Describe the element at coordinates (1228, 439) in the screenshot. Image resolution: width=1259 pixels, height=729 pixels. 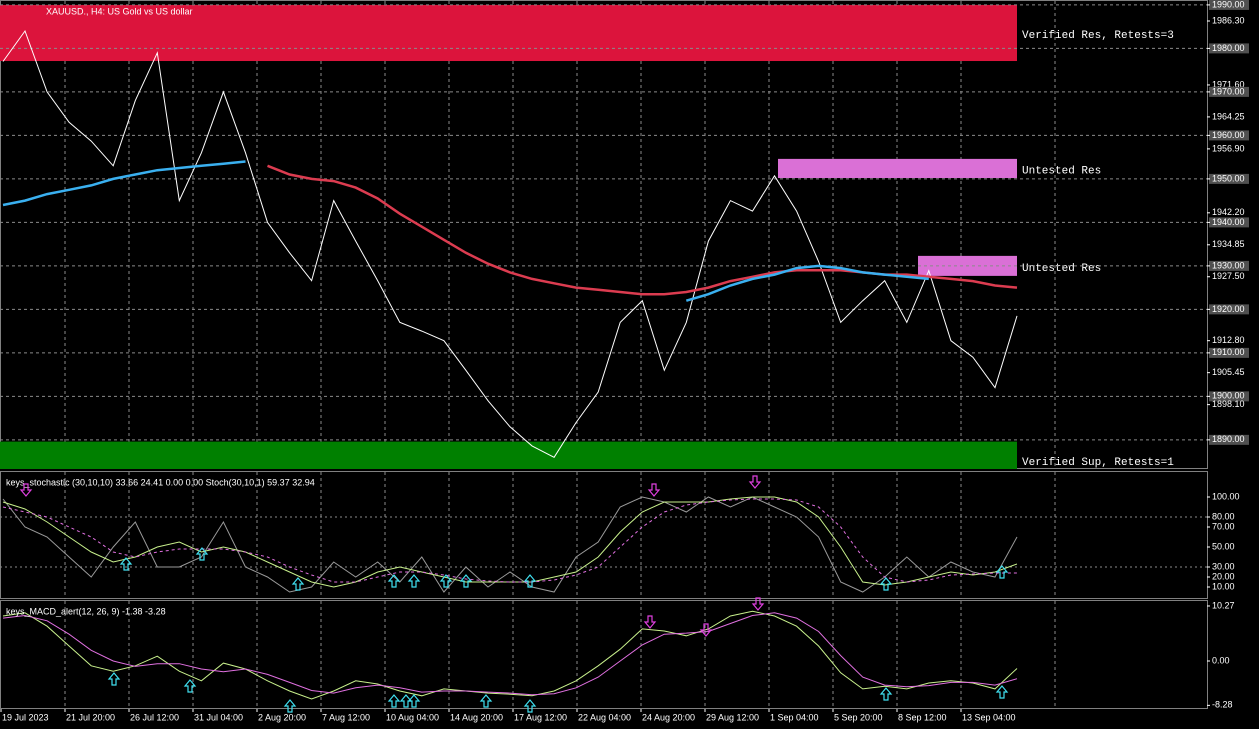
I see `y-tick-label: 1890.00` at that location.